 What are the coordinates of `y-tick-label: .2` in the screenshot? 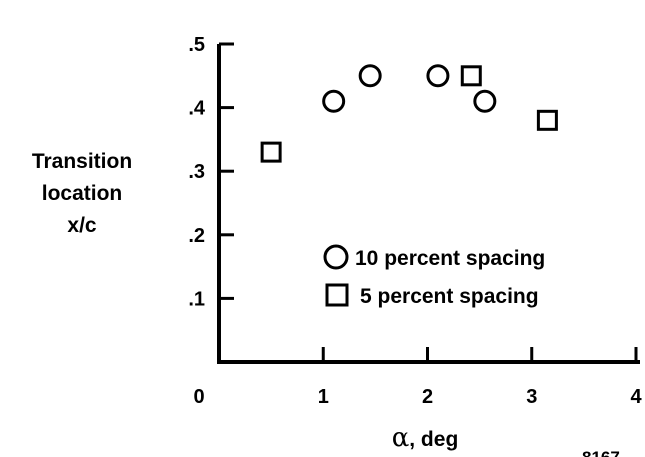 It's located at (196, 236).